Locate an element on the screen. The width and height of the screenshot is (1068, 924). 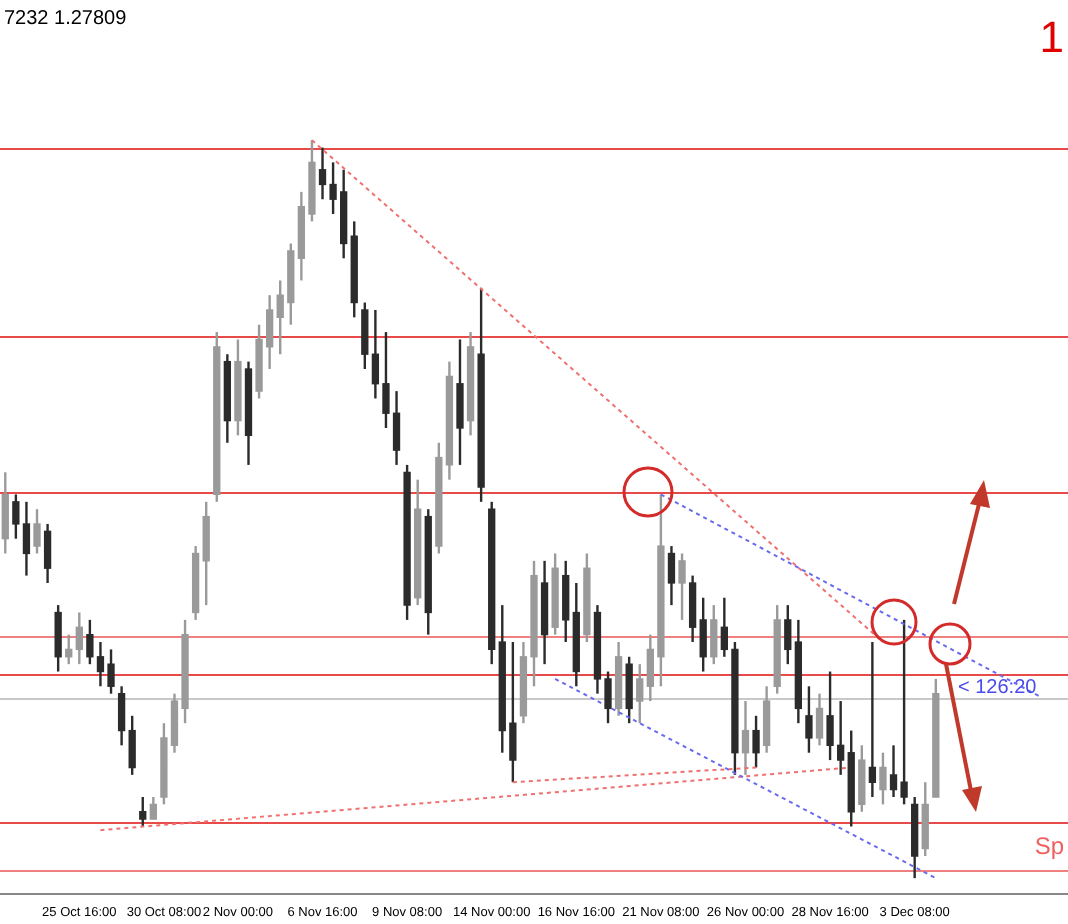
candlestick is located at coordinates (872, 719).